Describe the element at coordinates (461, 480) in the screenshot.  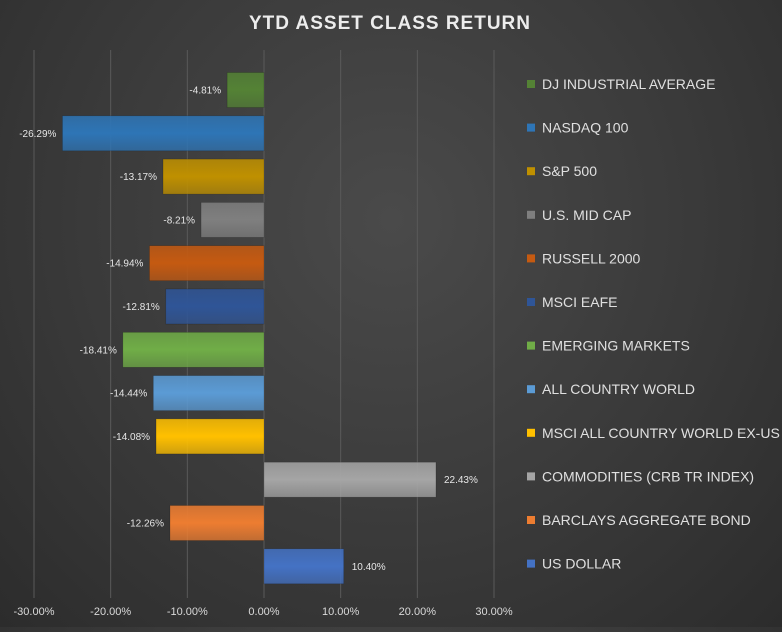
I see `data-label: 22.43%` at that location.